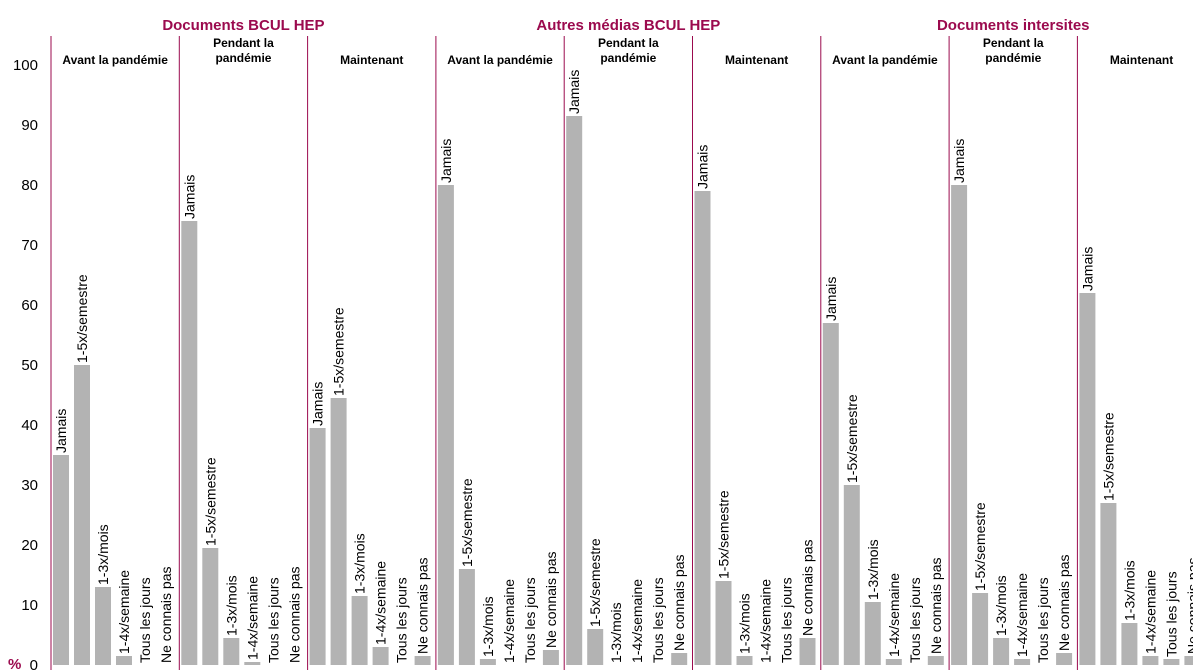  What do you see at coordinates (29, 305) in the screenshot?
I see `y-tick-label: 60` at bounding box center [29, 305].